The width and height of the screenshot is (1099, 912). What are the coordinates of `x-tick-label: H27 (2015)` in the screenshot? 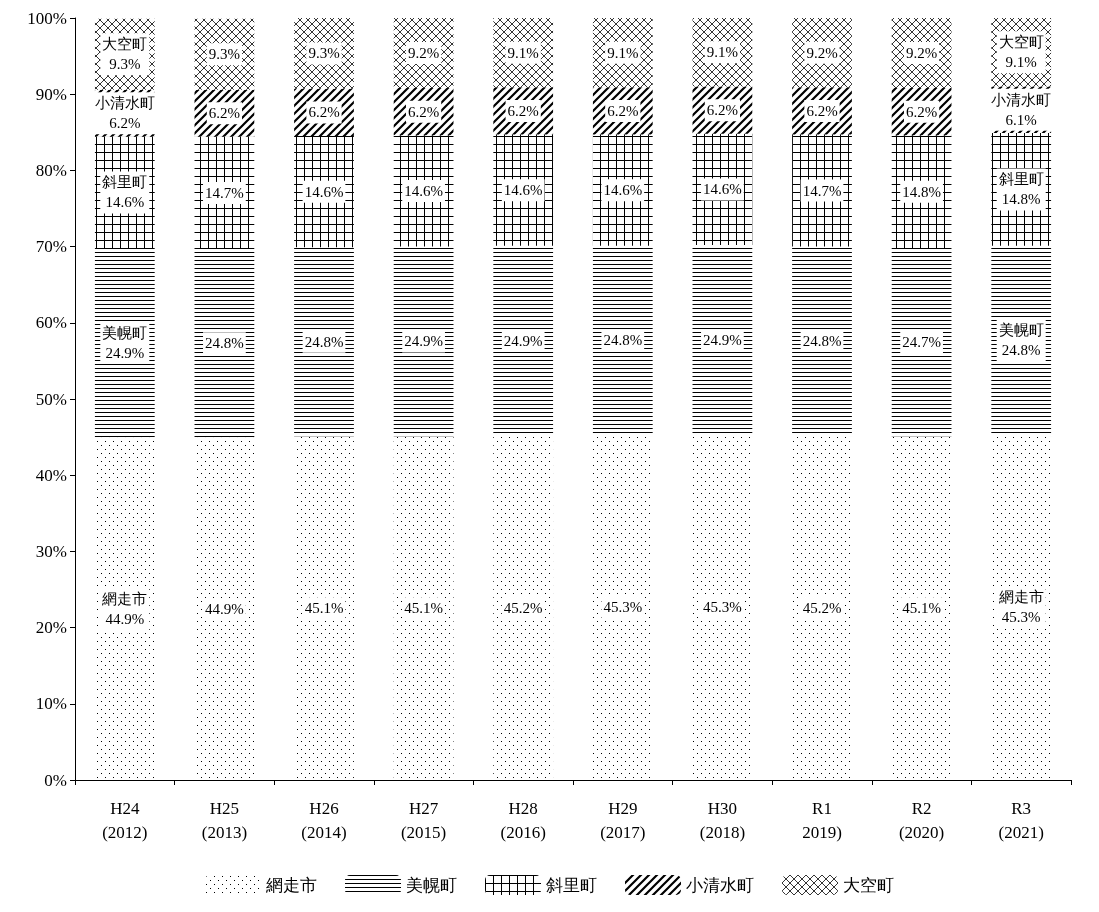 It's located at (423, 820).